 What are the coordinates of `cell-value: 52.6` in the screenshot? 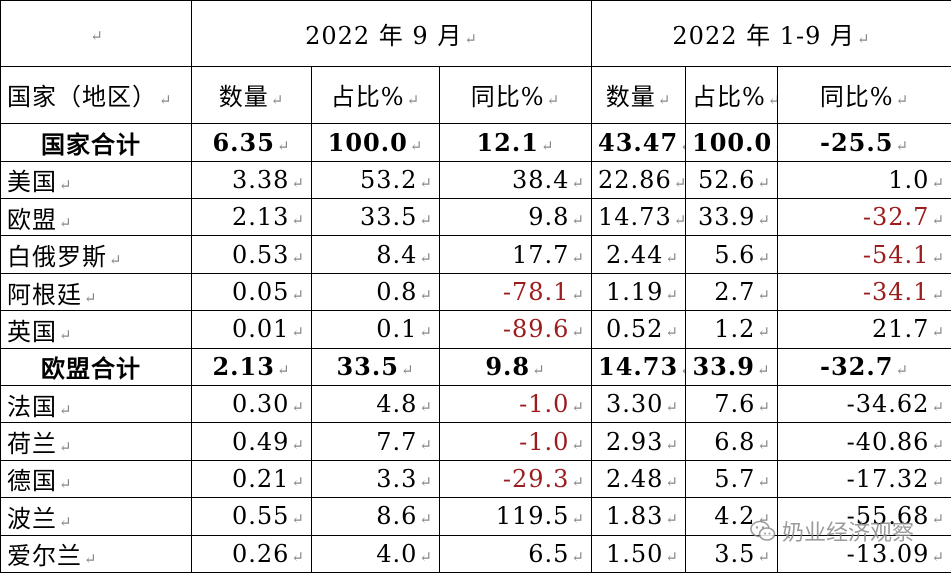 It's located at (726, 179).